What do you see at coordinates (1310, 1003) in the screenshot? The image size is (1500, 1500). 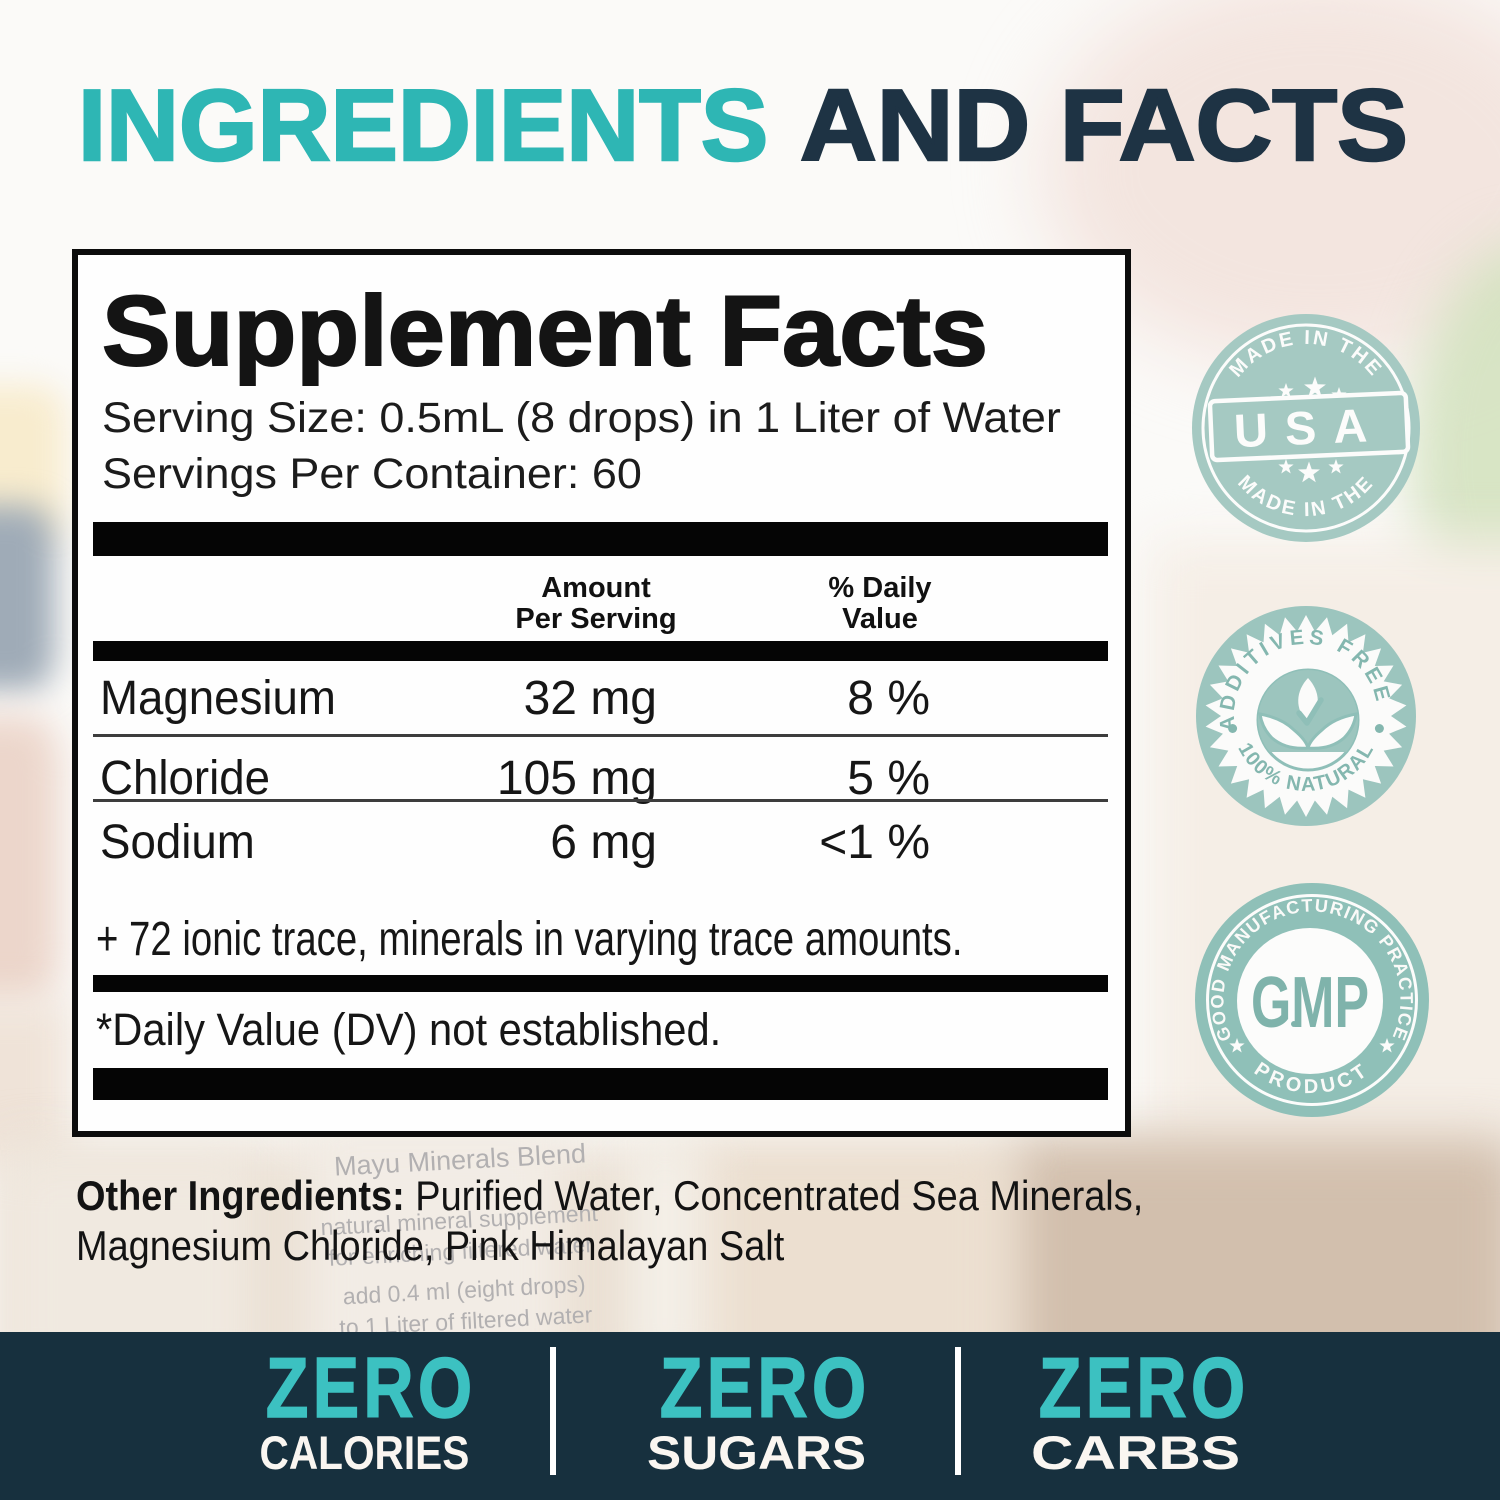 I see `svg-text: GMP` at bounding box center [1310, 1003].